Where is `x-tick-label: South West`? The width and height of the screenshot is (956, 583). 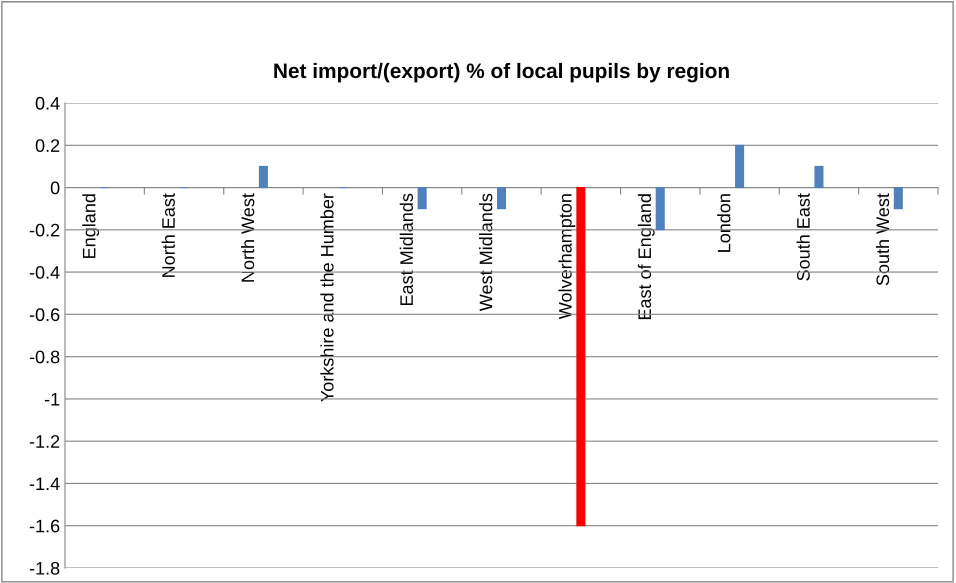 x-tick-label: South West is located at coordinates (883, 239).